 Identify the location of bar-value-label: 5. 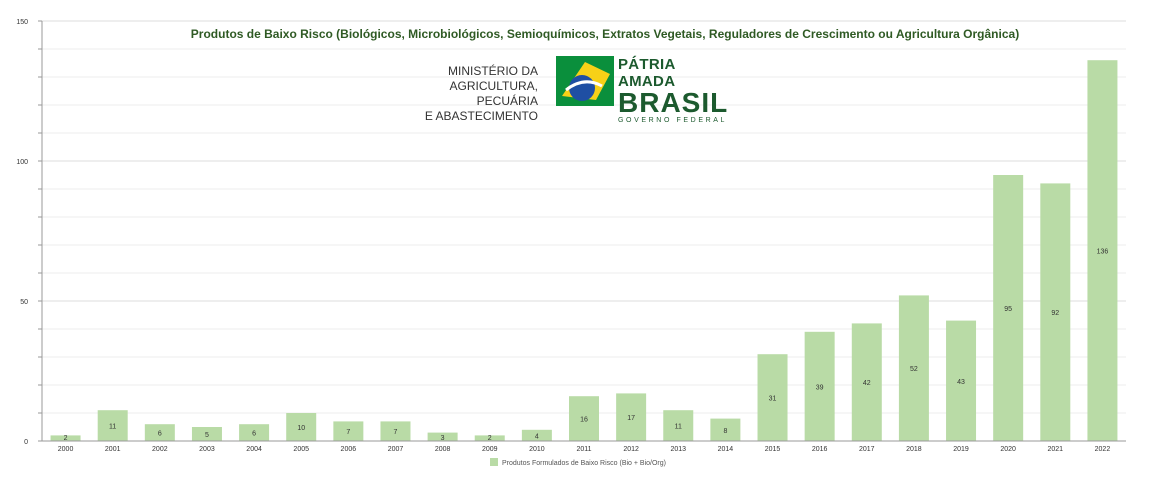
(207, 435).